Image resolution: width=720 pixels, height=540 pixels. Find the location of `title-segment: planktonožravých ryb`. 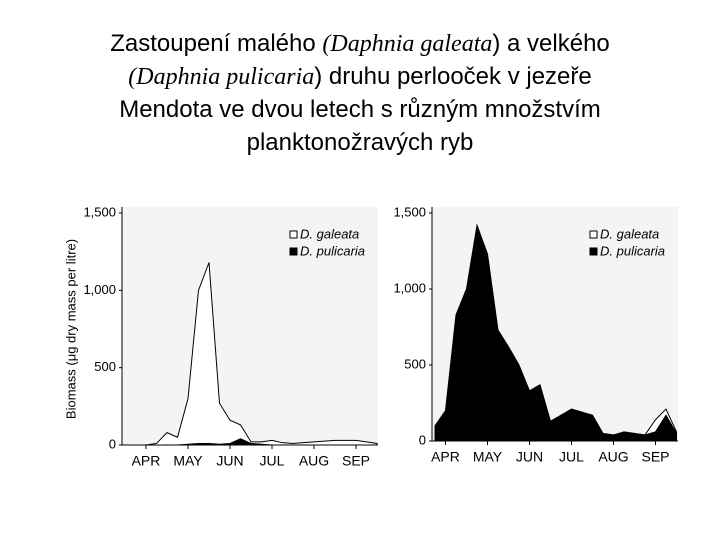

title-segment: planktonožravých ryb is located at coordinates (360, 142).